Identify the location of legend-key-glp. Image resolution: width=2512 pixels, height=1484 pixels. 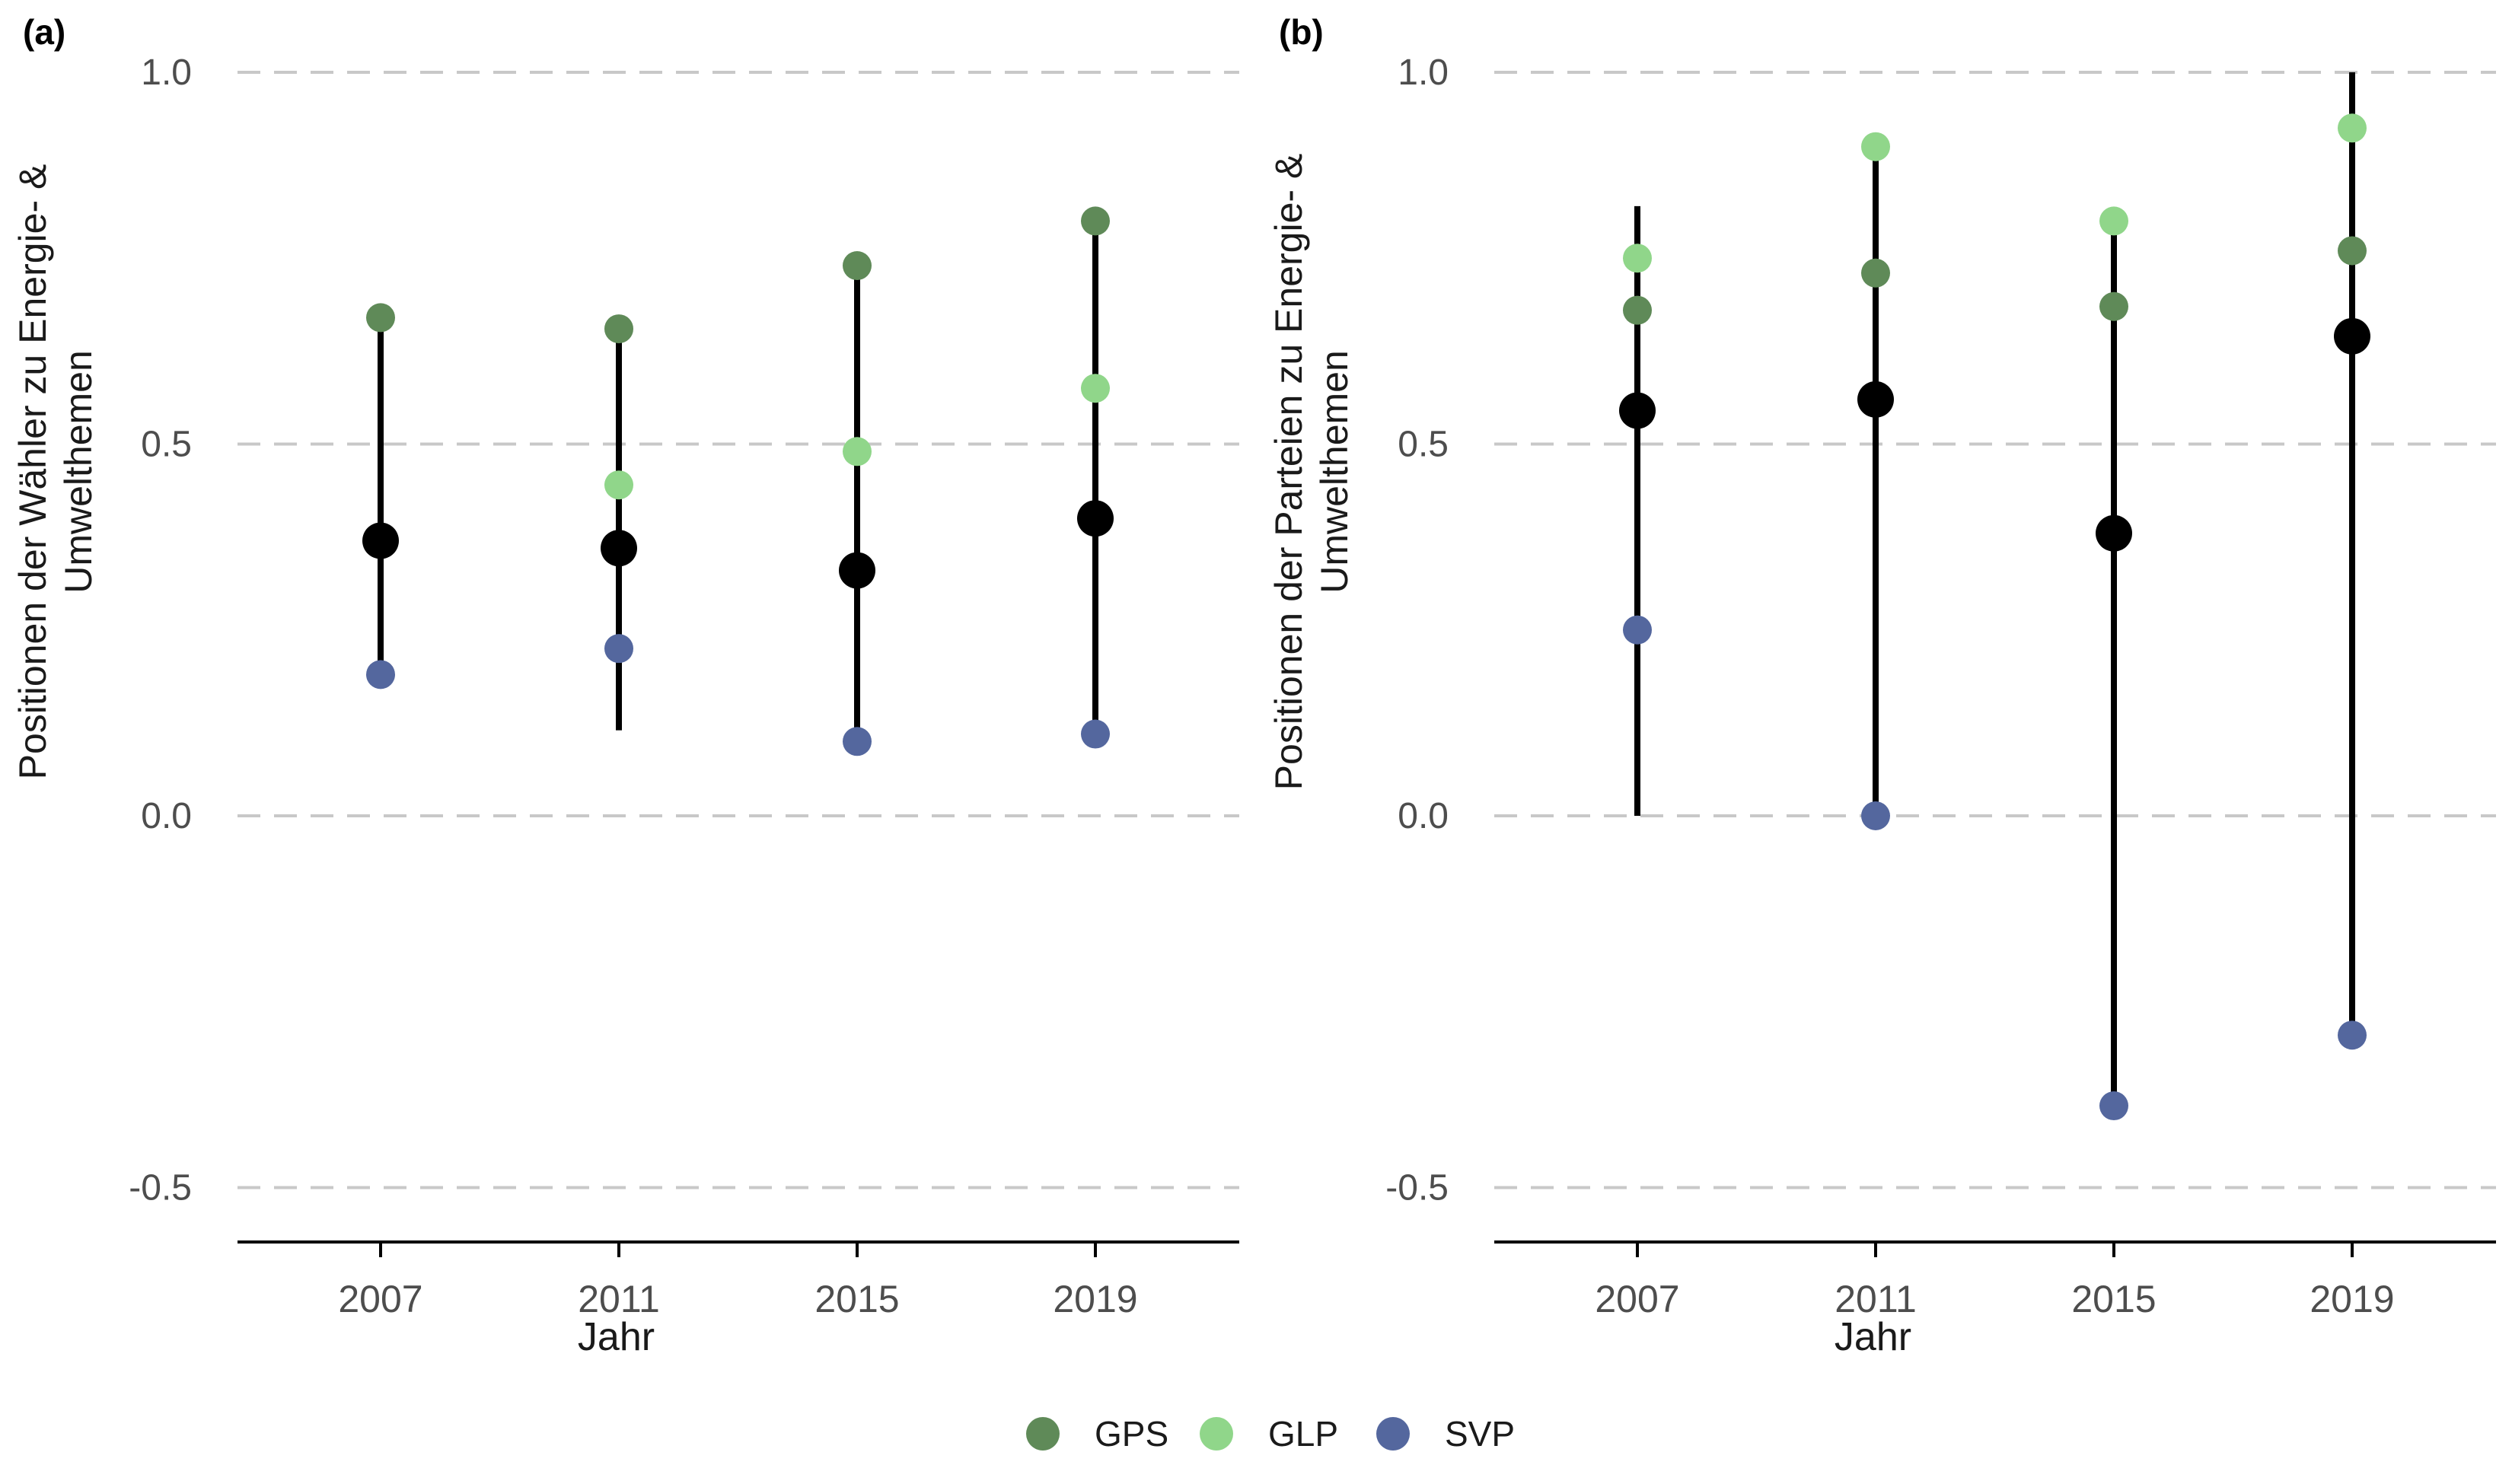
(1216, 1434).